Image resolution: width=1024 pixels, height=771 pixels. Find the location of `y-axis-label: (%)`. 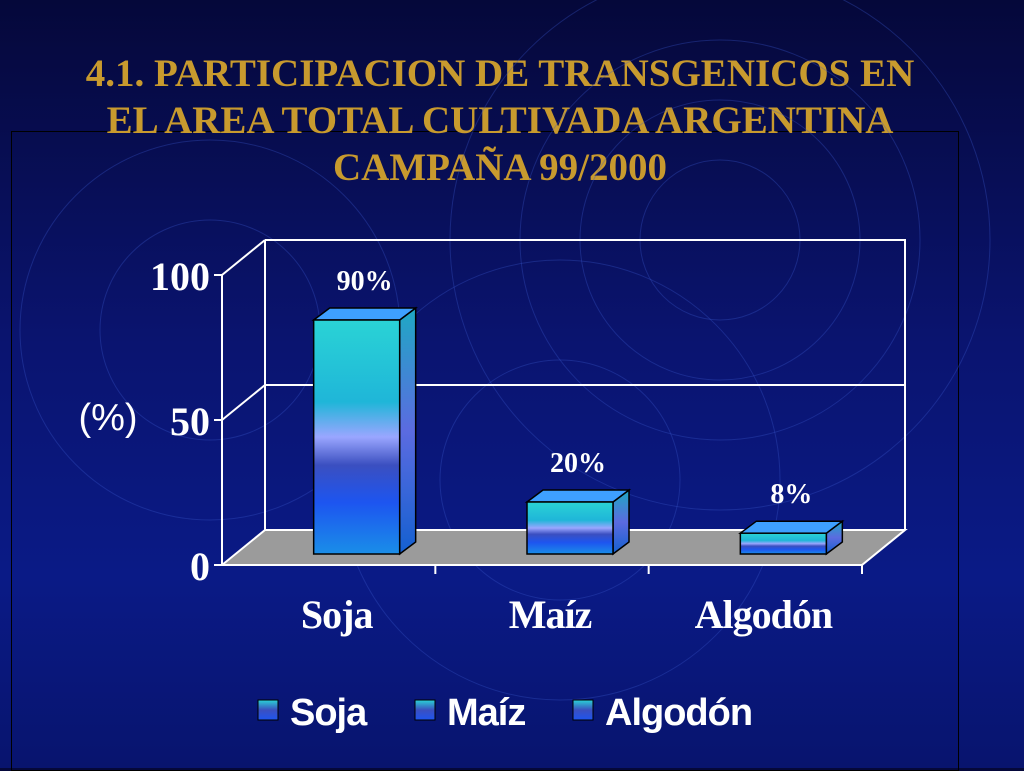

y-axis-label: (%) is located at coordinates (107, 418).